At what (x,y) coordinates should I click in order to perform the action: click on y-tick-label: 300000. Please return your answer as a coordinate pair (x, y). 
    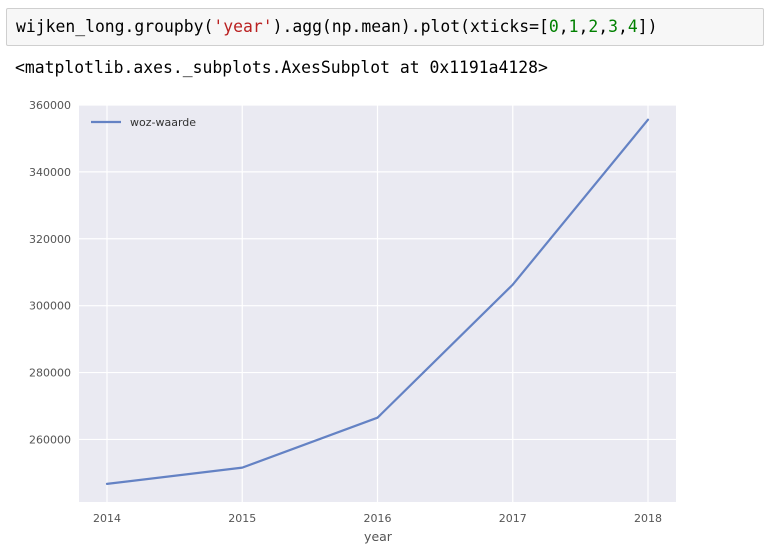
    Looking at the image, I should click on (50, 306).